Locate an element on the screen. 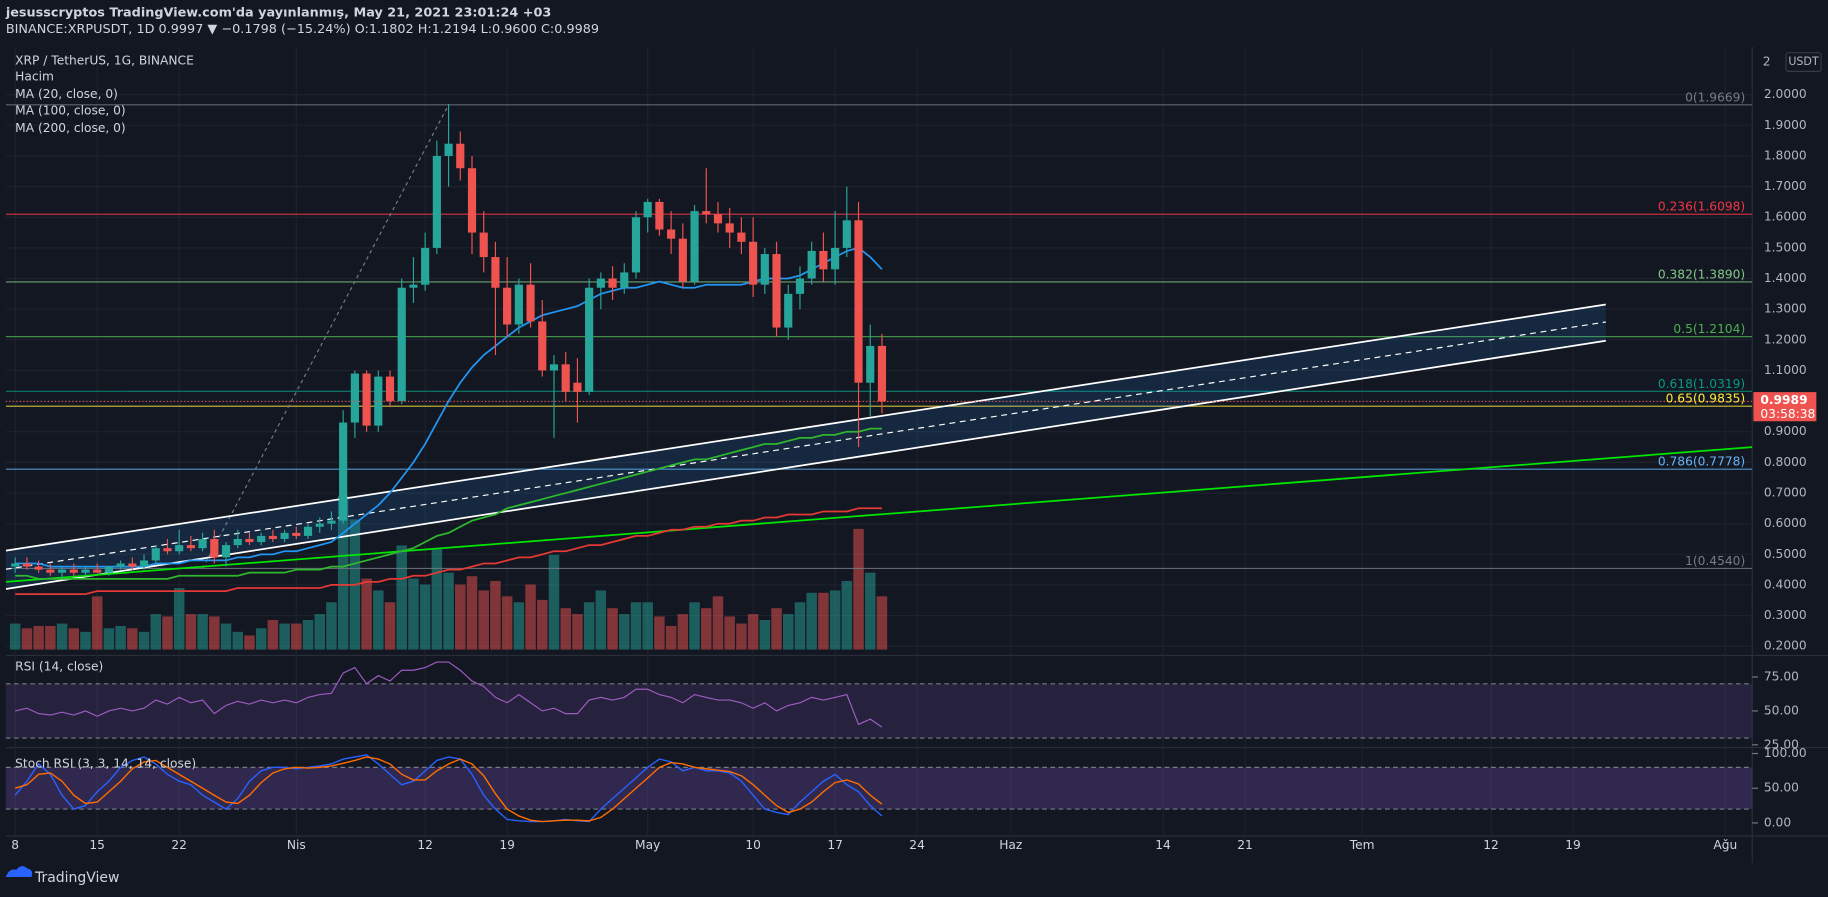 This screenshot has width=1828, height=897. legend-entry: Hacim is located at coordinates (34, 77).